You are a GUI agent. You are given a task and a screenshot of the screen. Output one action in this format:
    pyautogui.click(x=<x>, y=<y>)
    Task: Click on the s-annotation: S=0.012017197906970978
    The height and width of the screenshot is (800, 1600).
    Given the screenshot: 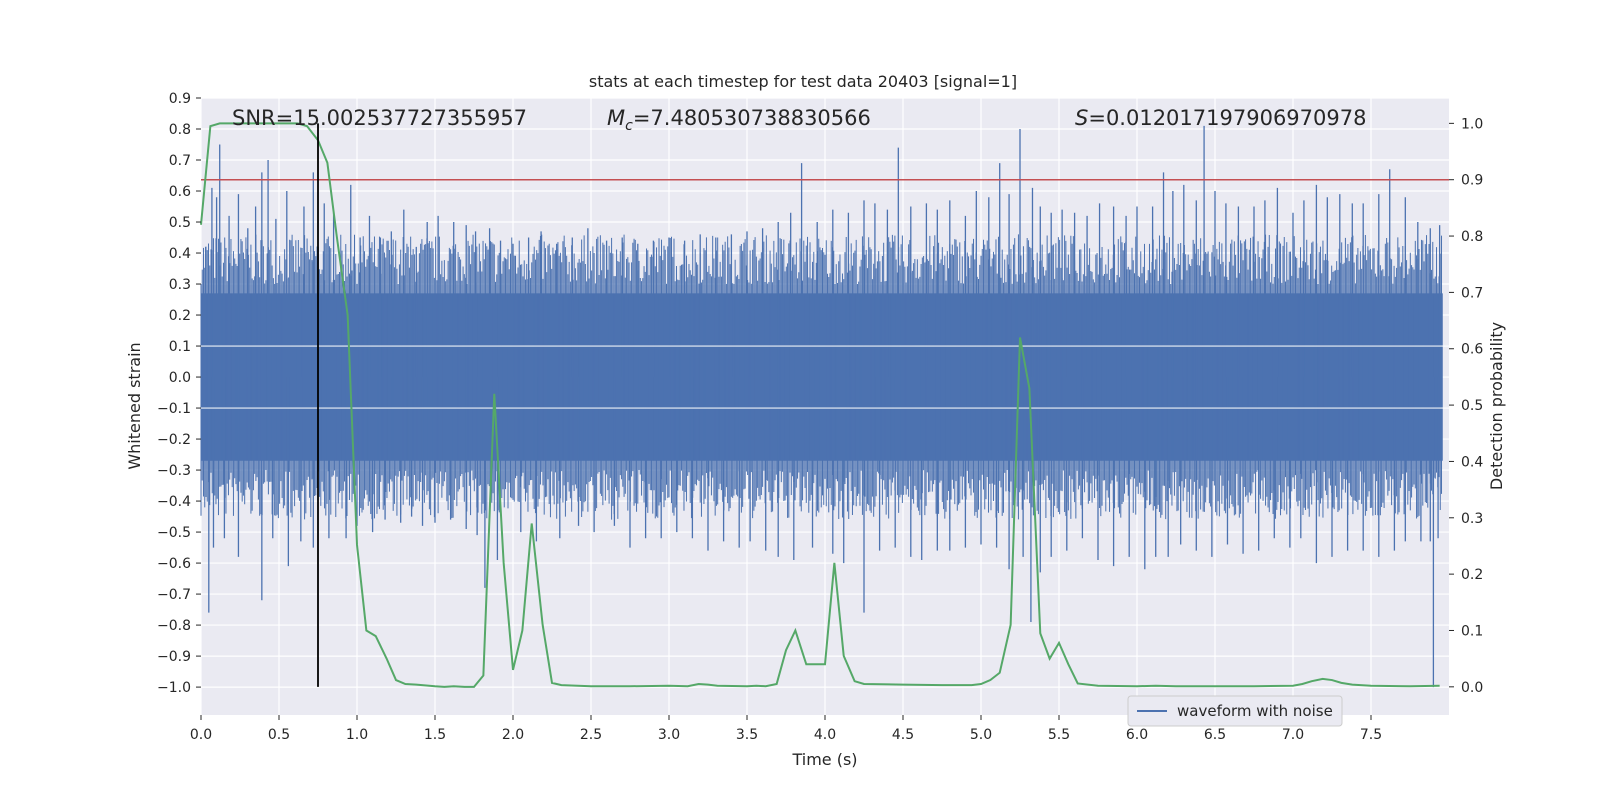 What is the action you would take?
    pyautogui.click(x=1220, y=118)
    